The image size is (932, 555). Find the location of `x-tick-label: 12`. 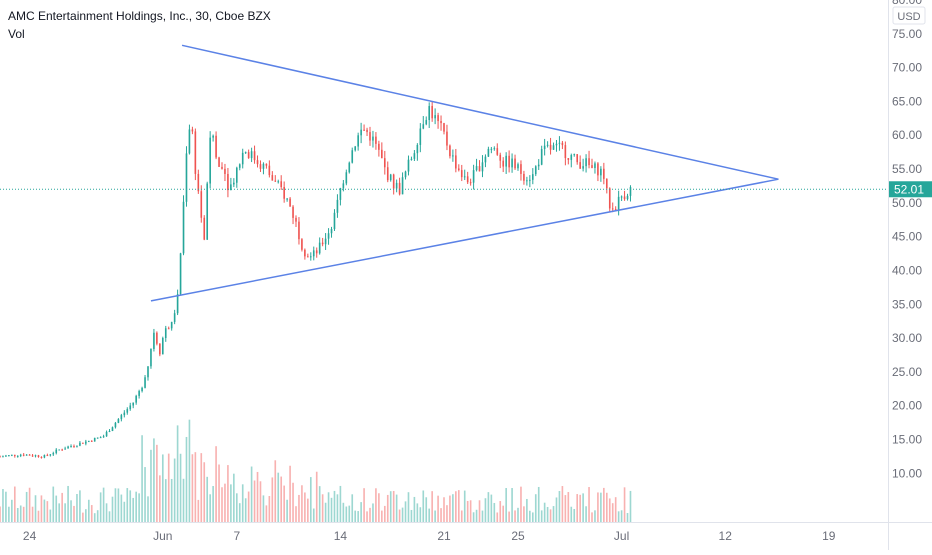

x-tick-label: 12 is located at coordinates (726, 536).